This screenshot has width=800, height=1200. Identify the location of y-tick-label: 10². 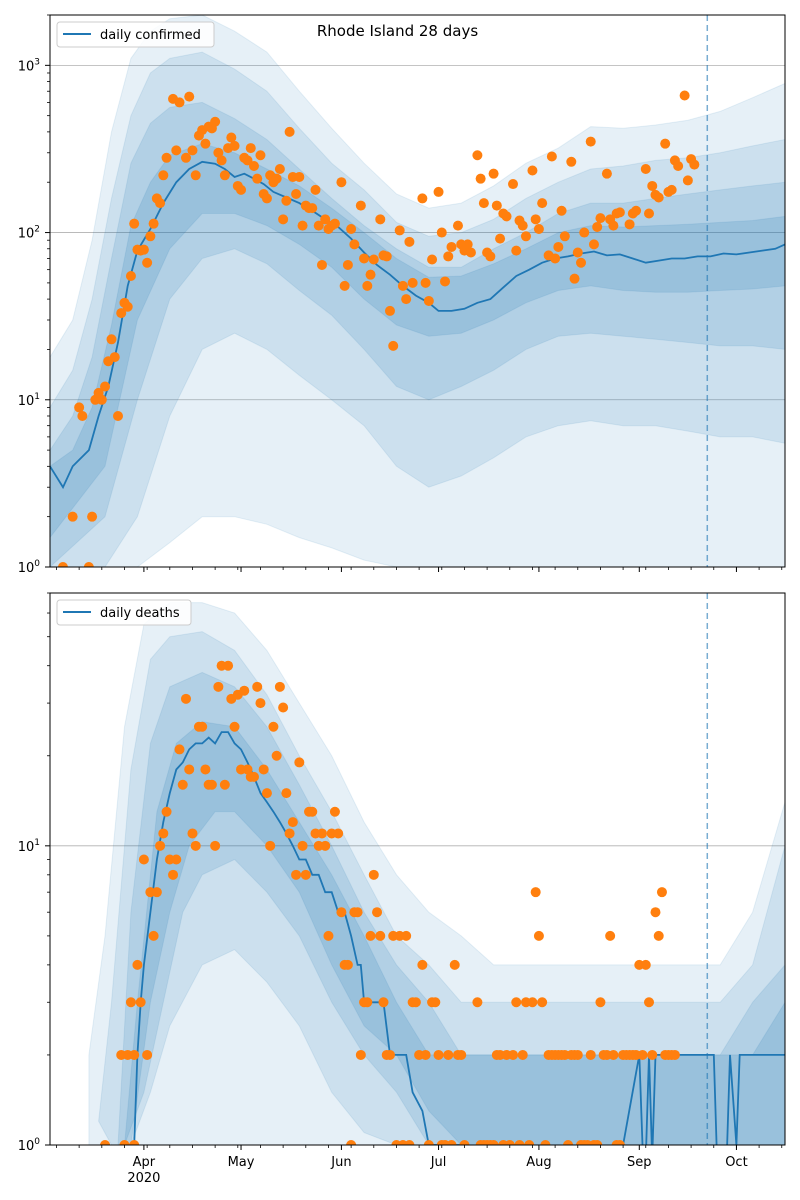
(29, 233).